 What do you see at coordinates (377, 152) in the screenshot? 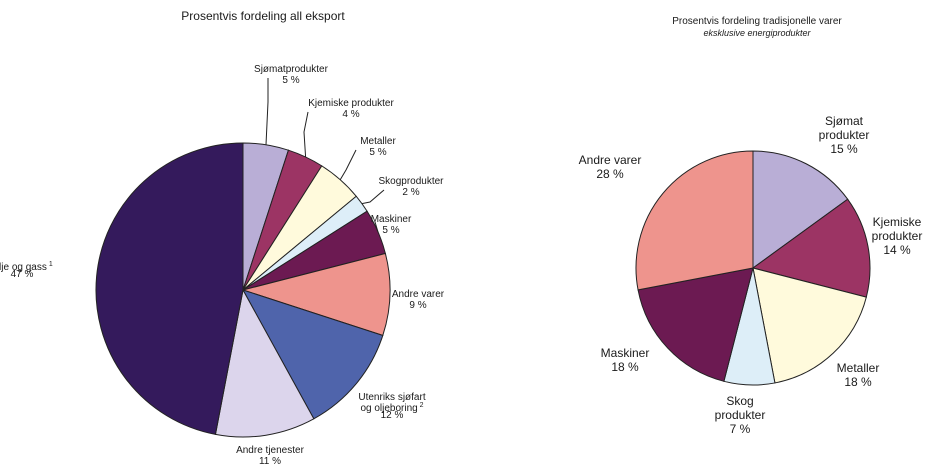
I see `slice-value-metaller: 5 %` at bounding box center [377, 152].